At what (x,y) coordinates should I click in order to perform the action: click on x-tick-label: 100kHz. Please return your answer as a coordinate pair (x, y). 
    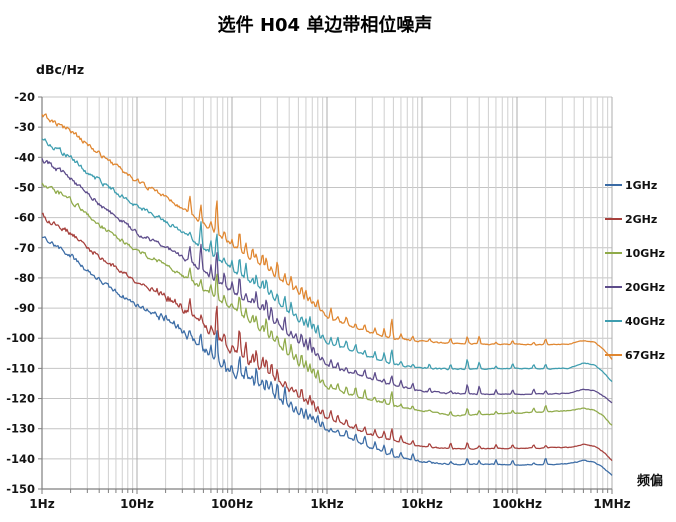
    Looking at the image, I should click on (517, 504).